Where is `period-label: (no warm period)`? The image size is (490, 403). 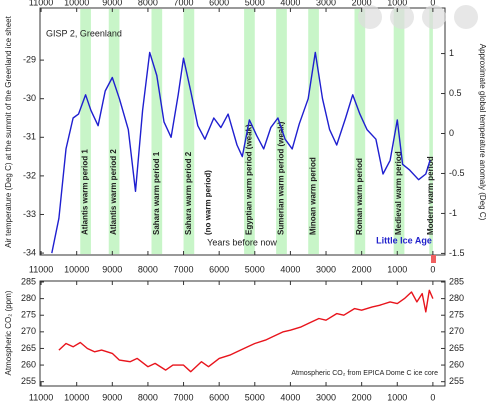 period-label: (no warm period) is located at coordinates (208, 202).